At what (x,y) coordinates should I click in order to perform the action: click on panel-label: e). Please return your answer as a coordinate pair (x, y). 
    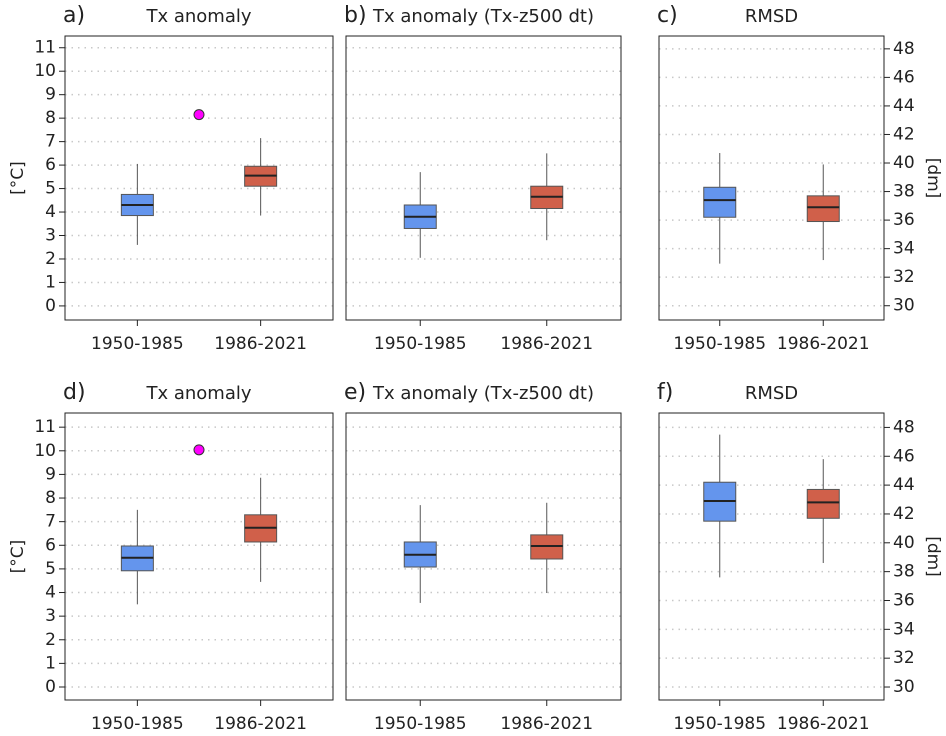
    Looking at the image, I should click on (355, 392).